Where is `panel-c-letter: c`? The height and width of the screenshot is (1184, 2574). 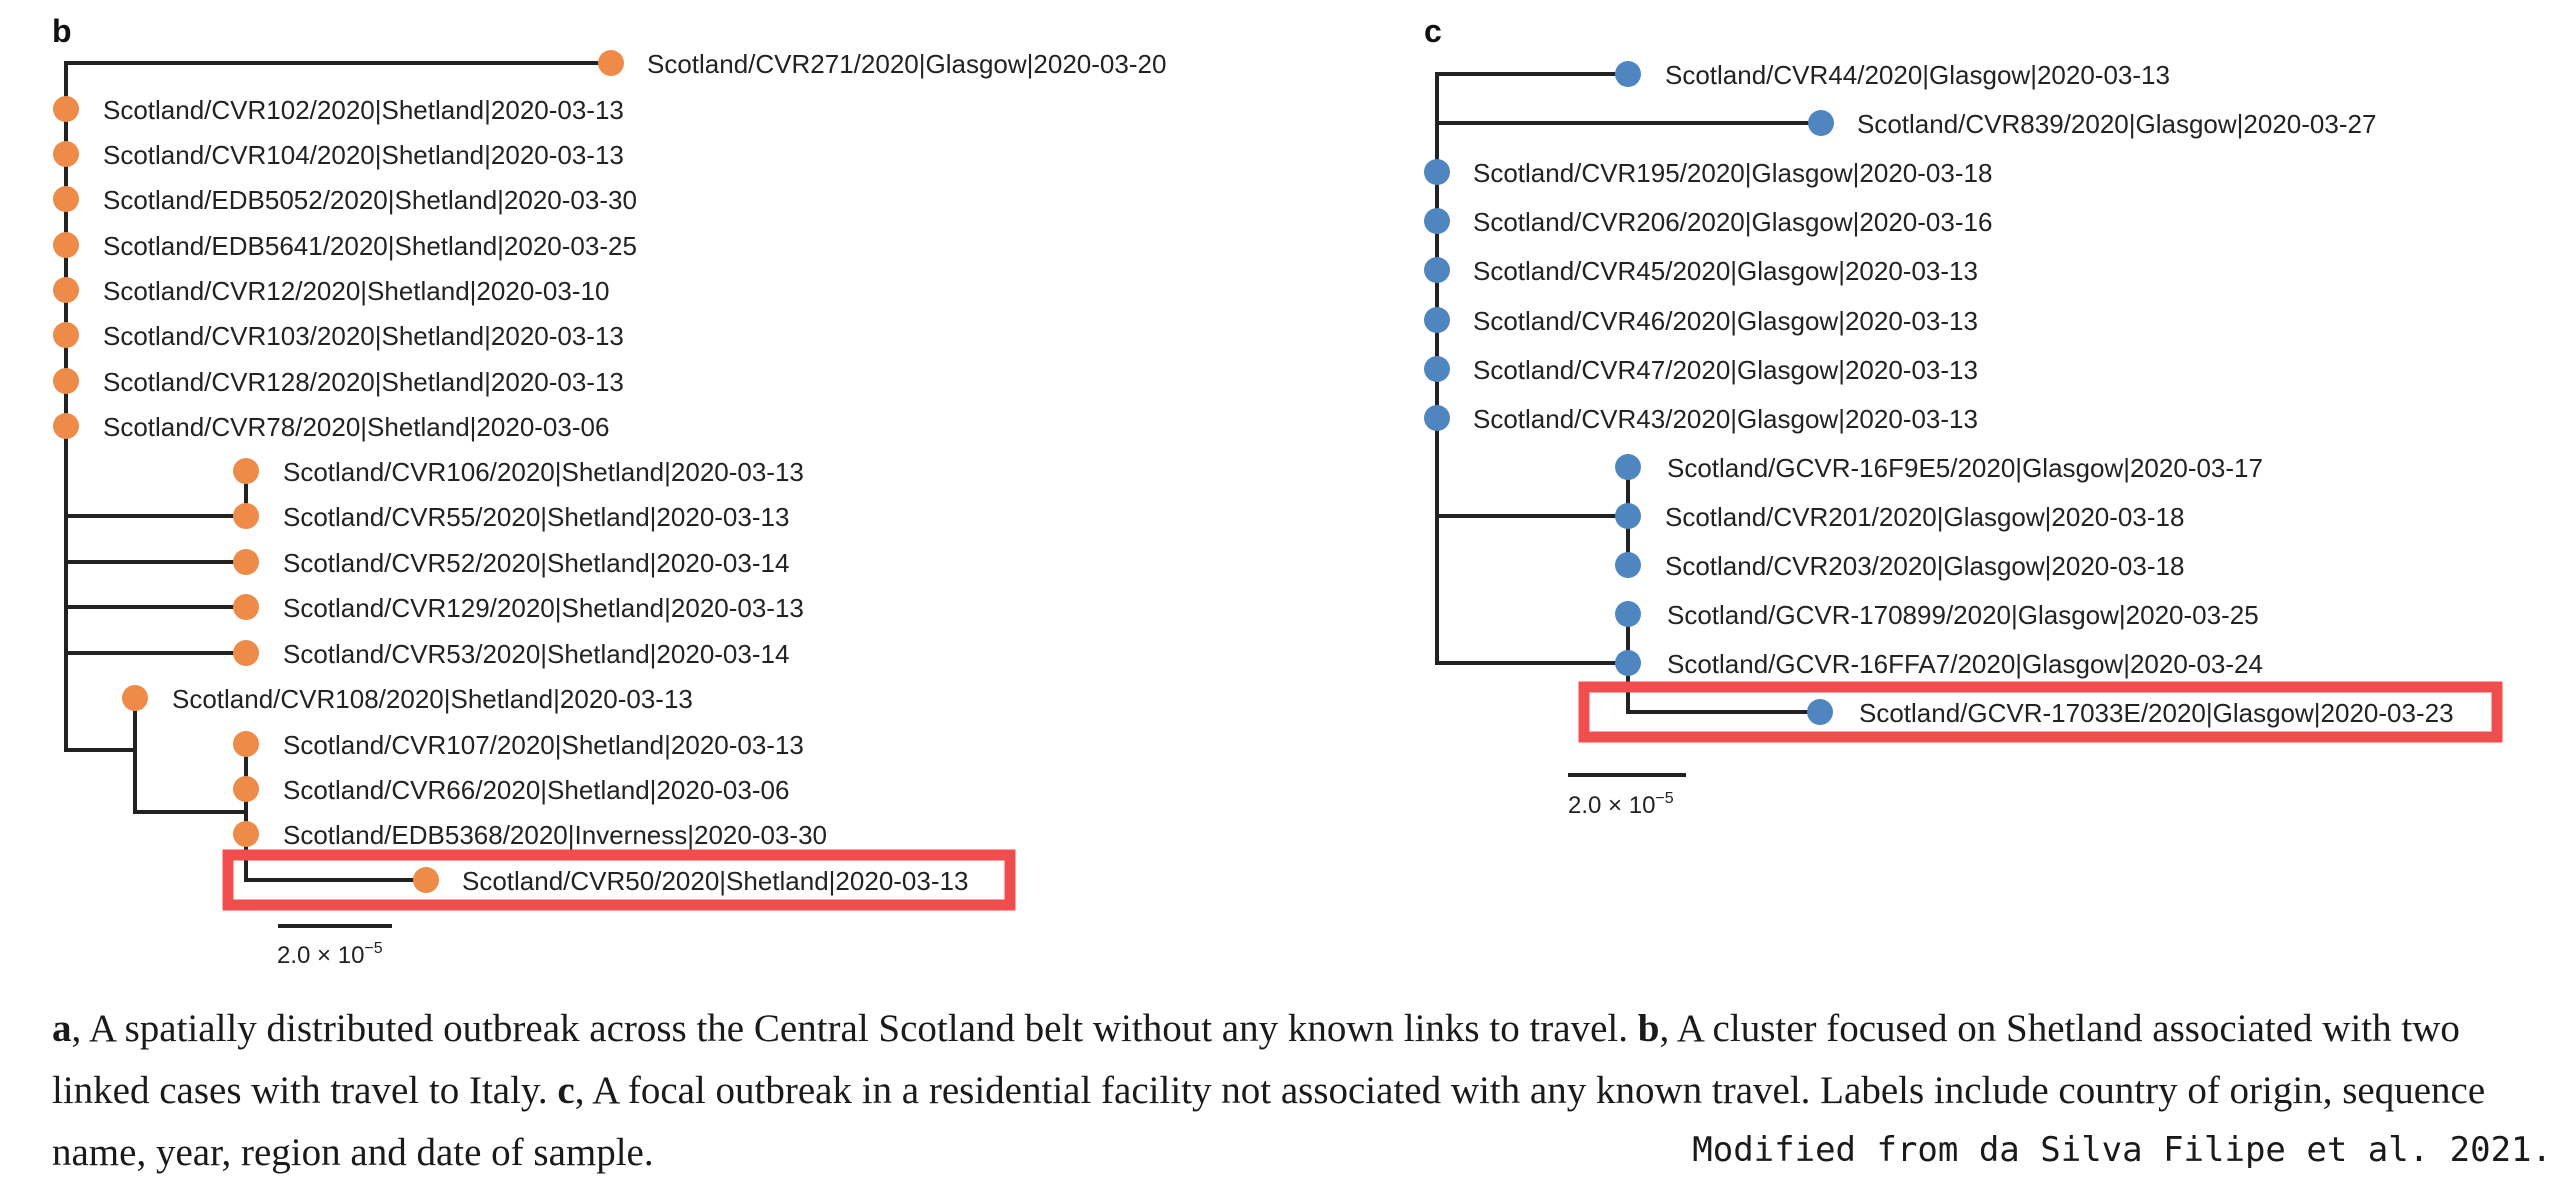 panel-c-letter: c is located at coordinates (1433, 31).